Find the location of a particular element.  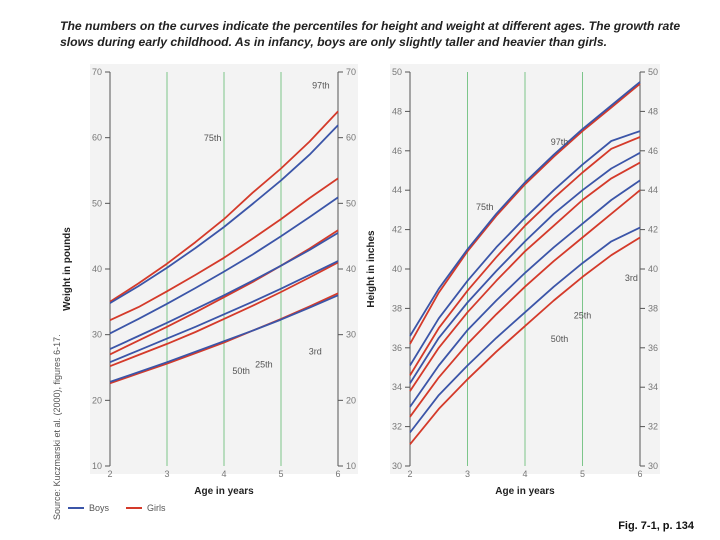

legend-boys-label: Boys is located at coordinates (99, 508).